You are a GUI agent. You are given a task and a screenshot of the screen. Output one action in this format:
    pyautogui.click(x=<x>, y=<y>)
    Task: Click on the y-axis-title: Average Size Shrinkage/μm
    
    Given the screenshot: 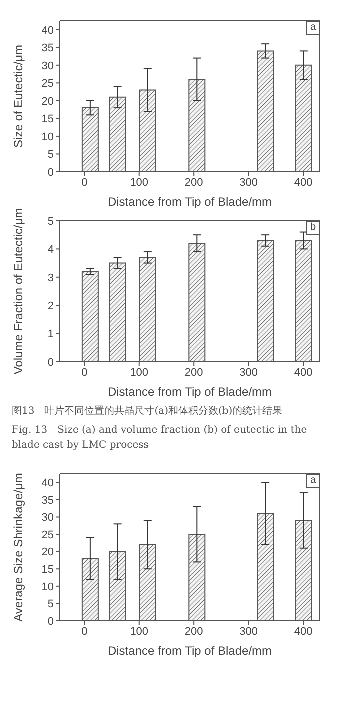 What is the action you would take?
    pyautogui.click(x=18, y=547)
    